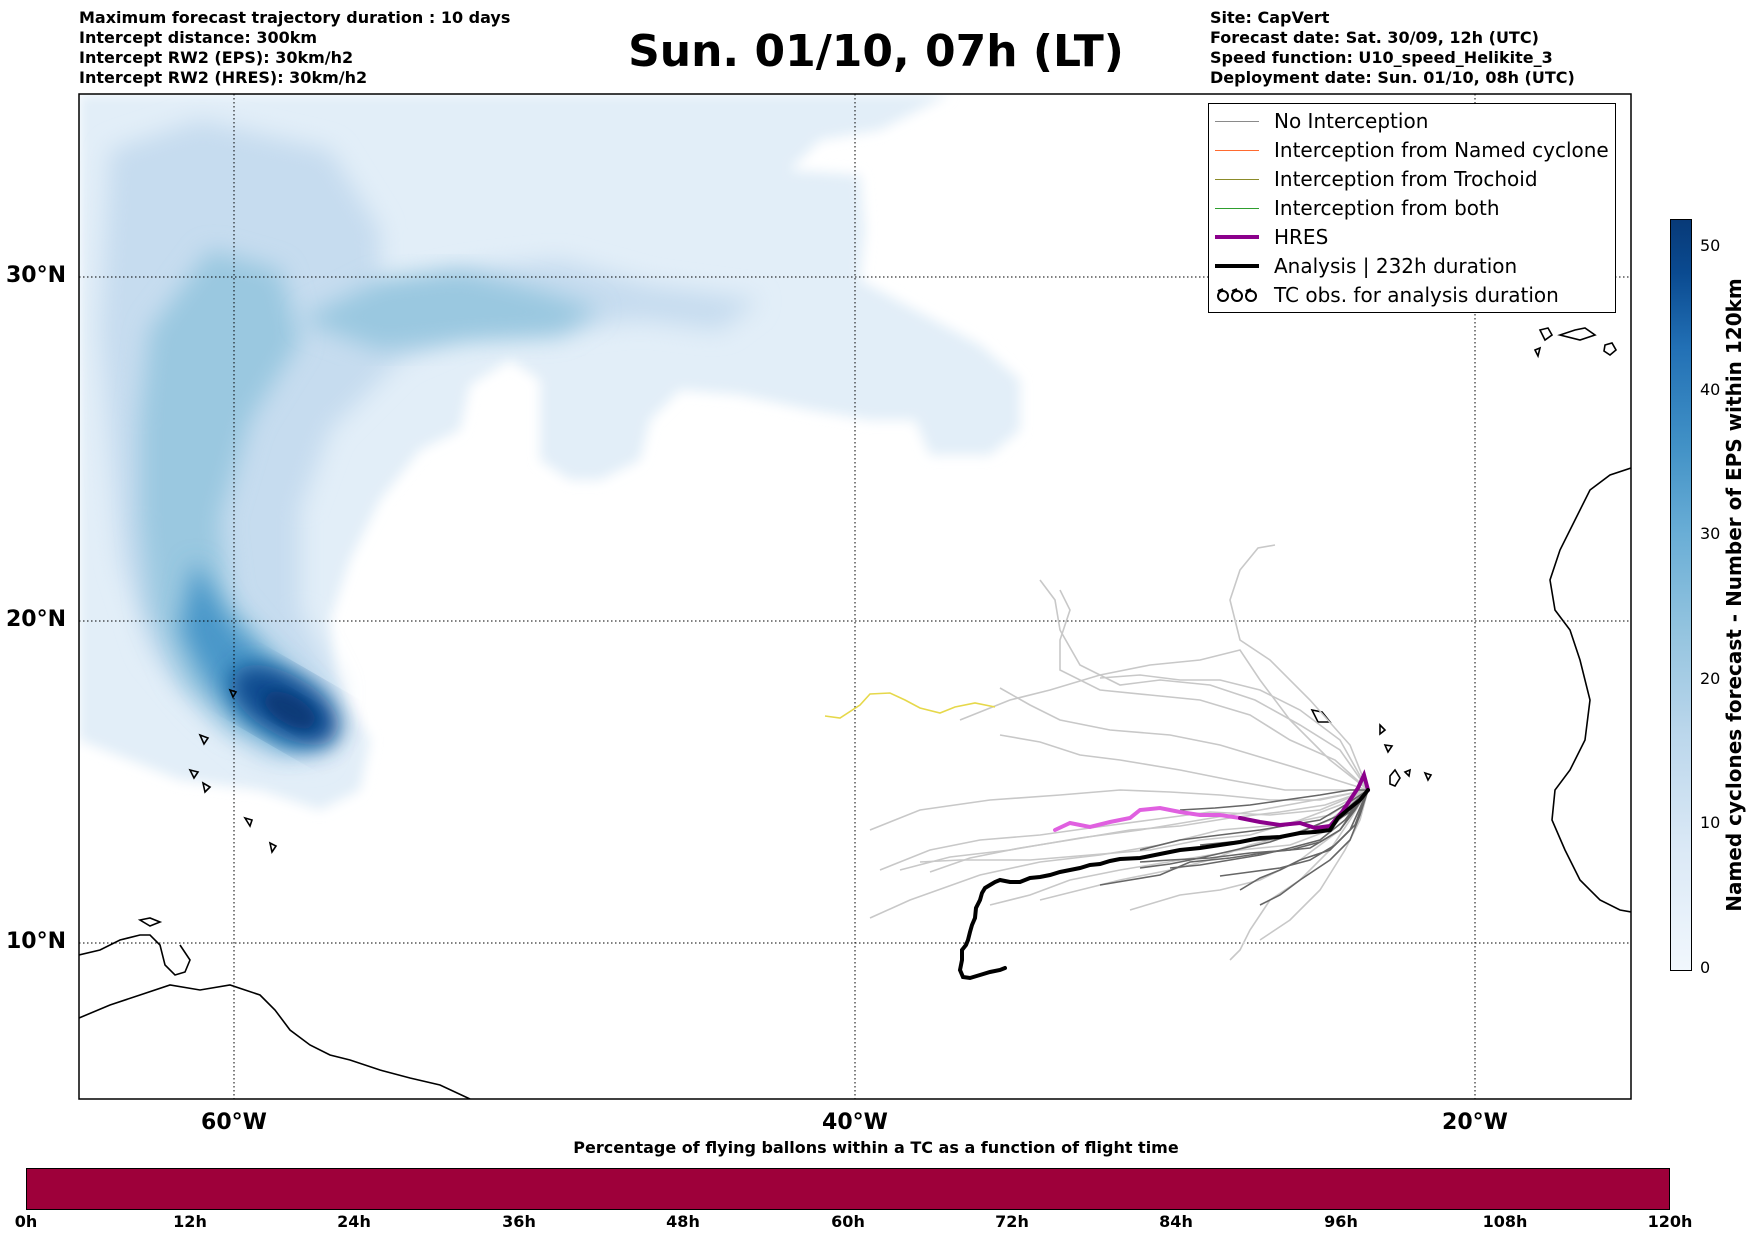 The image size is (1752, 1241). I want to click on header-left-line: Intercept RW2 (HRES): 30km/h2, so click(223, 77).